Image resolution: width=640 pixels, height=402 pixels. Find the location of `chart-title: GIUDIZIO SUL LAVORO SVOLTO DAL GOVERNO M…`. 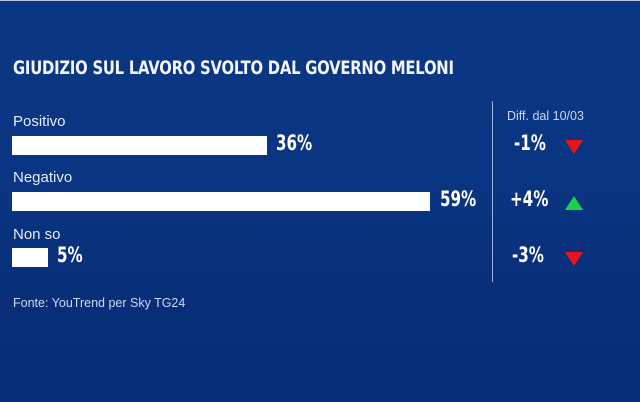

chart-title: GIUDIZIO SUL LAVORO SVOLTO DAL GOVERNO M… is located at coordinates (233, 68).